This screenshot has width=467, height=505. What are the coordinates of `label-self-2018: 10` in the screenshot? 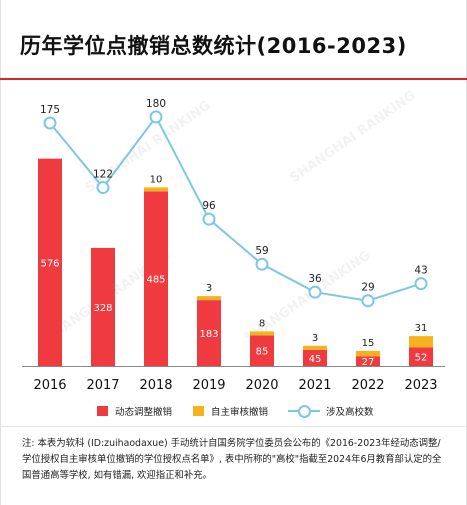 It's located at (156, 179).